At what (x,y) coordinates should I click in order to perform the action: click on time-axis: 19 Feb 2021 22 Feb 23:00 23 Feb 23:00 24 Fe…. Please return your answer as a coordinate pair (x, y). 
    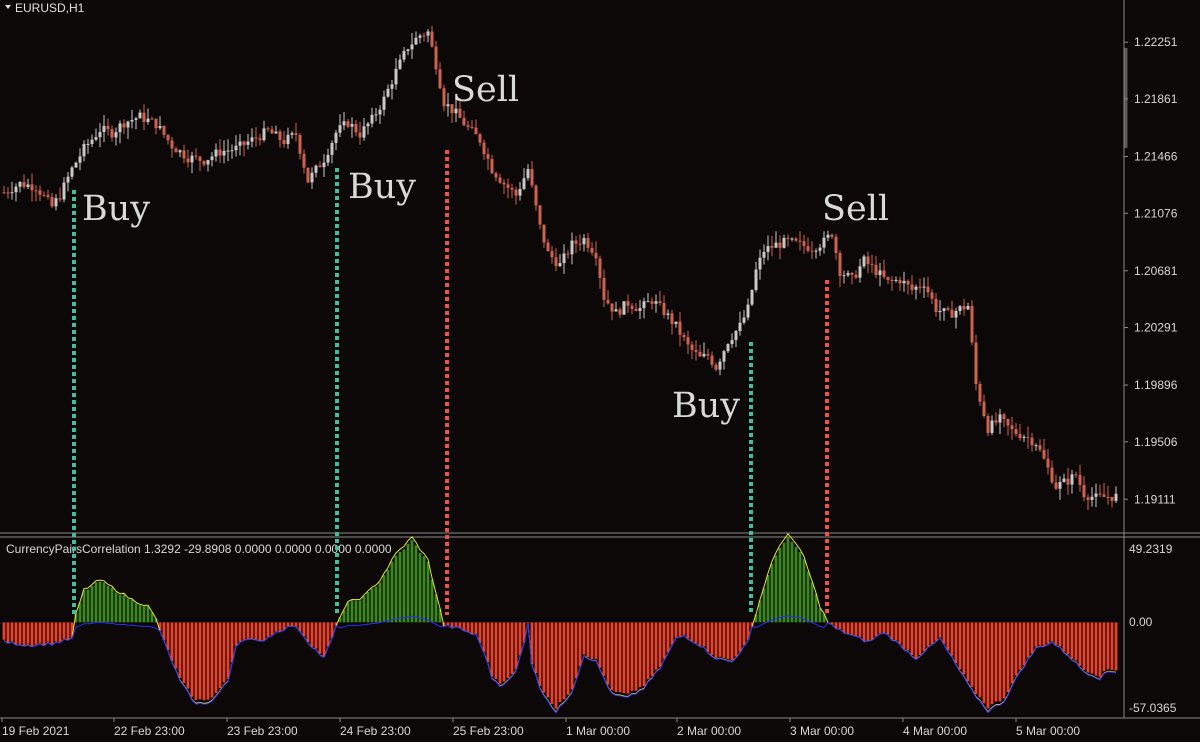
    Looking at the image, I should click on (540, 728).